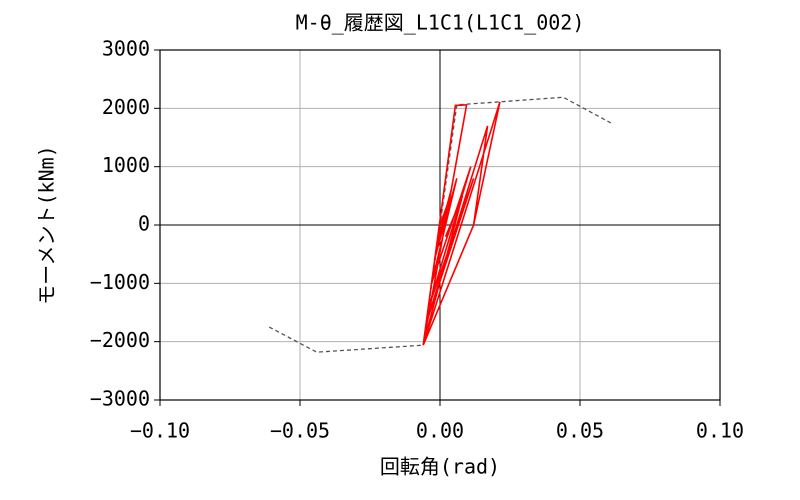 The width and height of the screenshot is (800, 500). Describe the element at coordinates (126, 107) in the screenshot. I see `y-tick-label: 2000` at that location.